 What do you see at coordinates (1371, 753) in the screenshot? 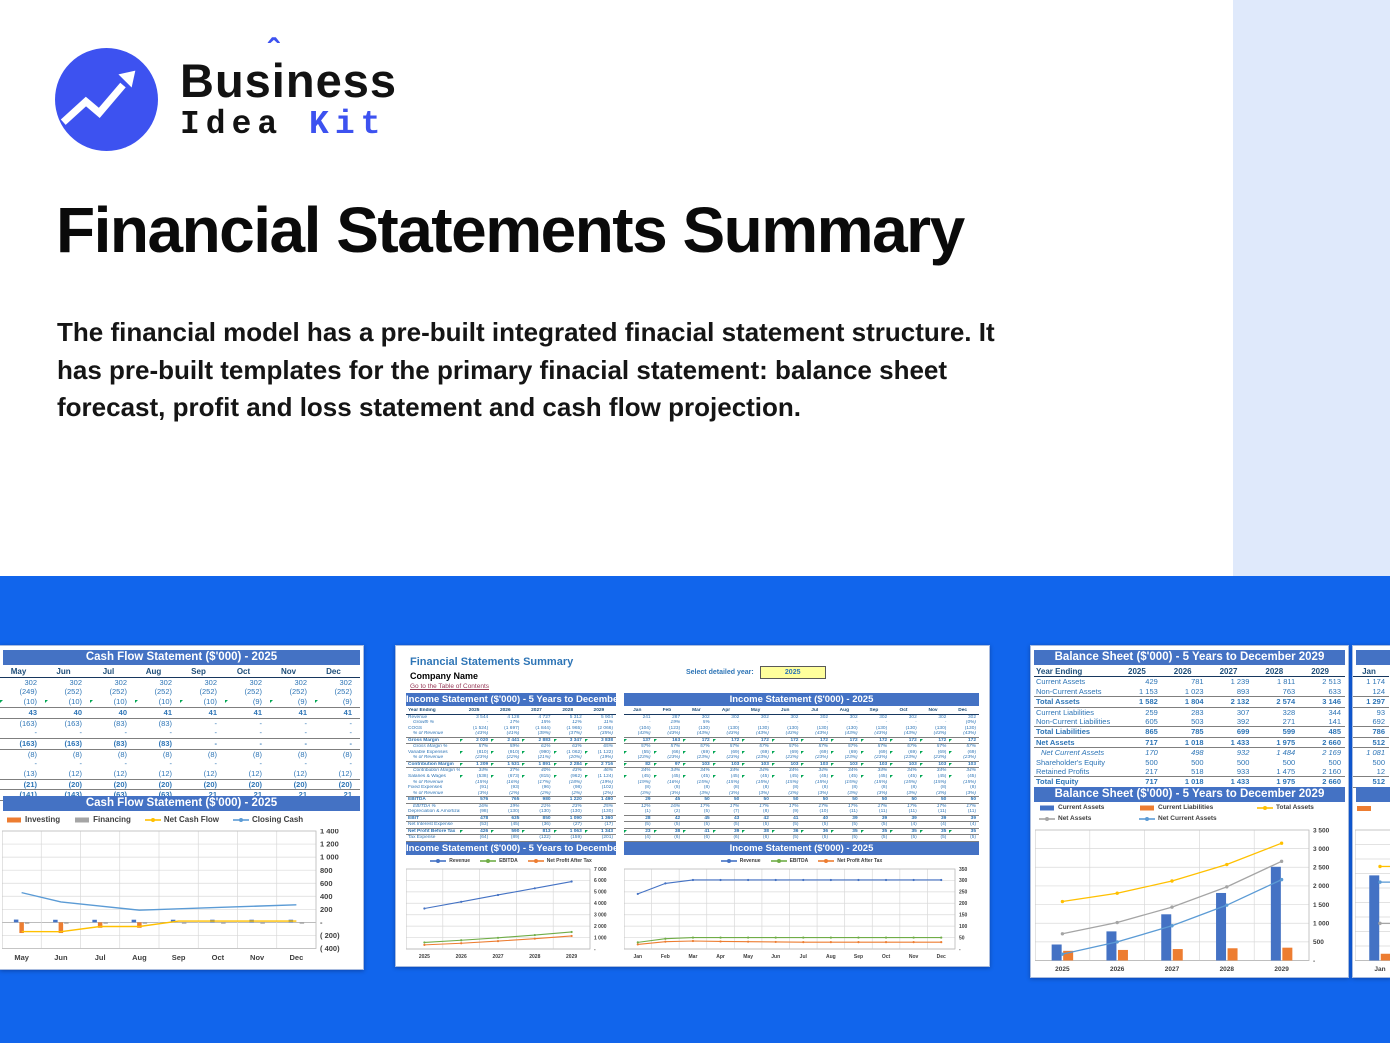
I see `table-row: 1 081` at bounding box center [1371, 753].